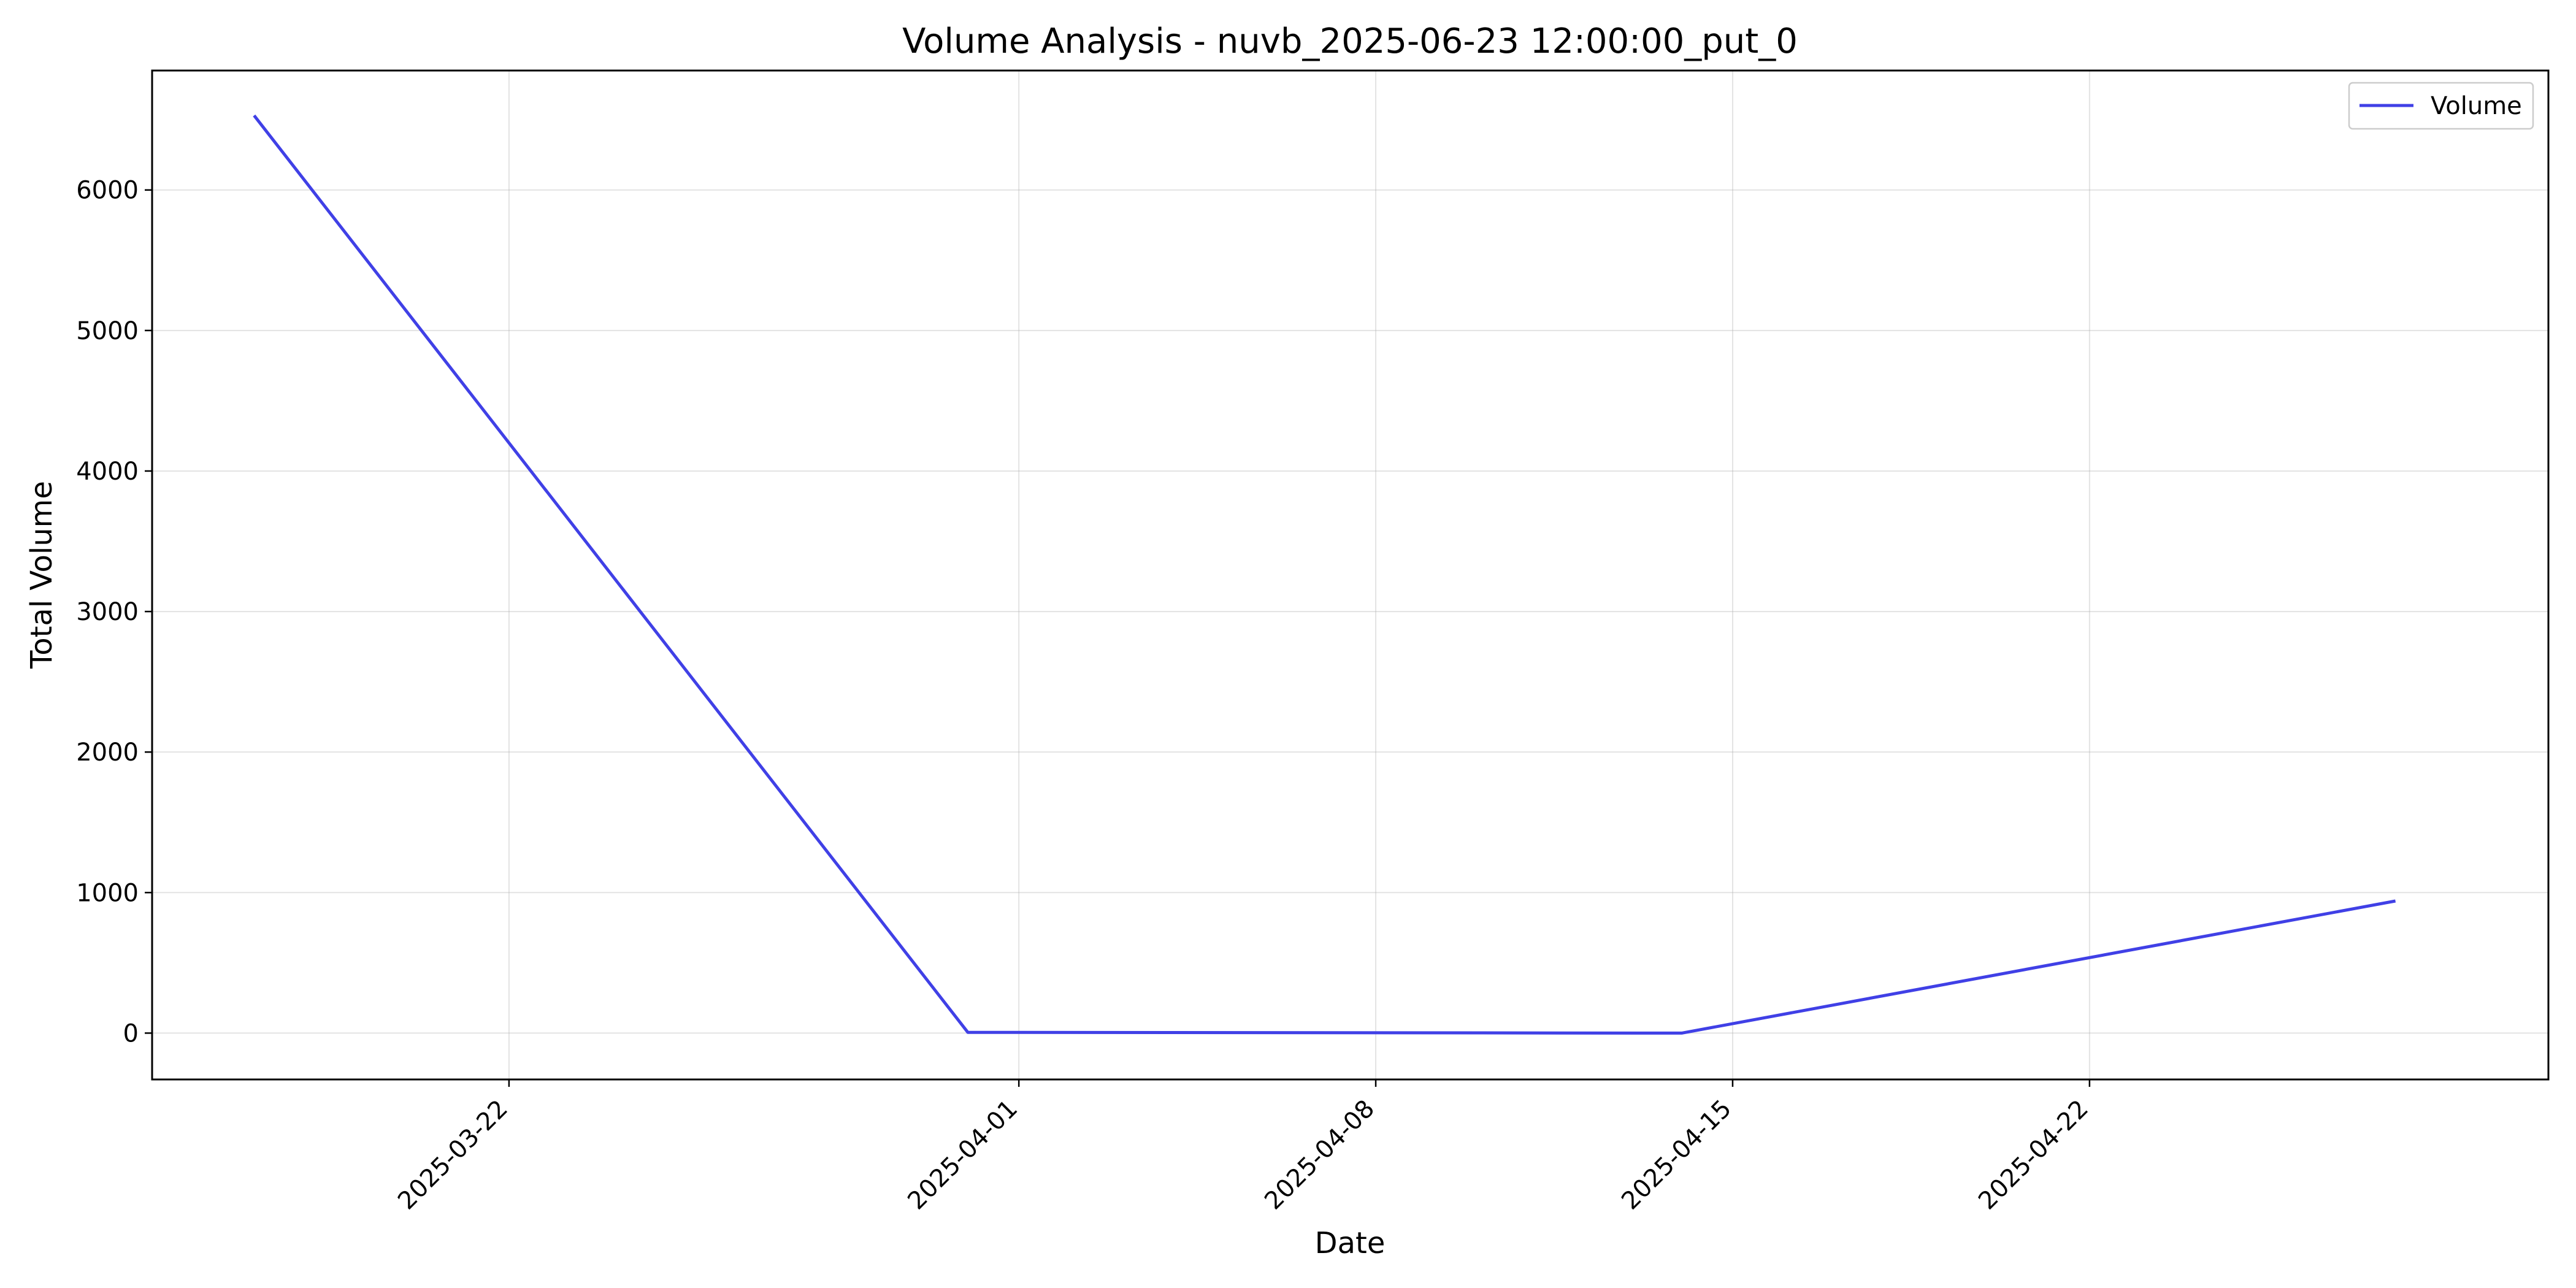  I want to click on y-tick-label: 5000, so click(107, 331).